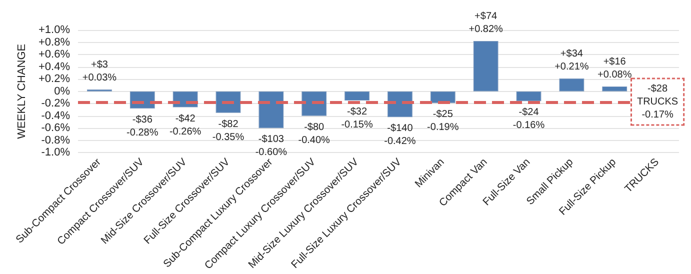  What do you see at coordinates (357, 118) in the screenshot?
I see `data-label: -$32 -0.15%` at bounding box center [357, 118].